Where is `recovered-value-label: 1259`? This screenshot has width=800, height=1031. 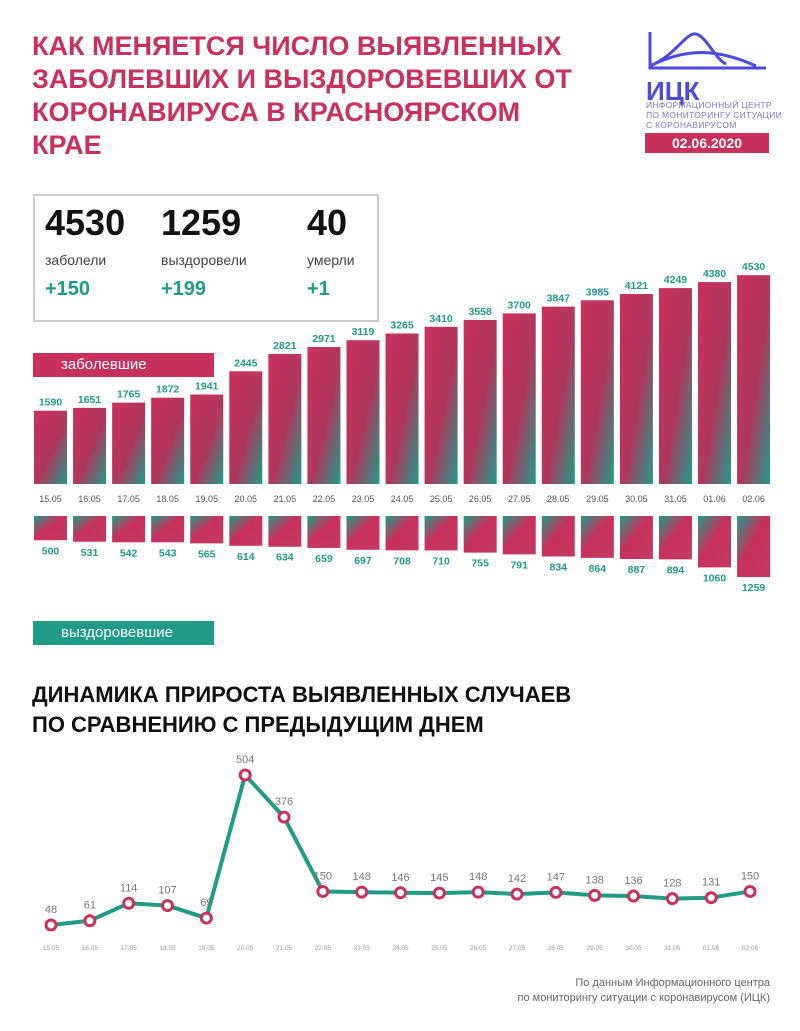 recovered-value-label: 1259 is located at coordinates (754, 588).